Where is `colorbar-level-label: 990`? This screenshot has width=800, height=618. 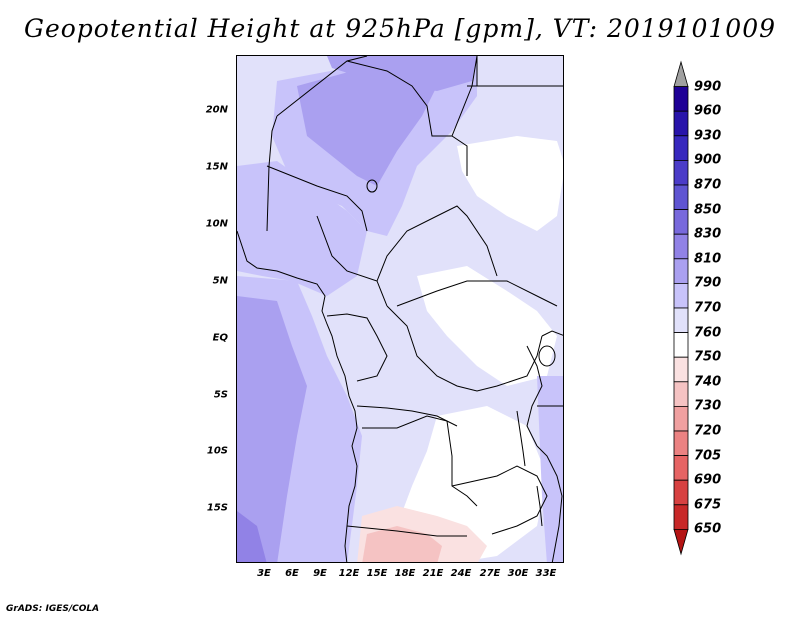
colorbar-level-label: 990 is located at coordinates (708, 87).